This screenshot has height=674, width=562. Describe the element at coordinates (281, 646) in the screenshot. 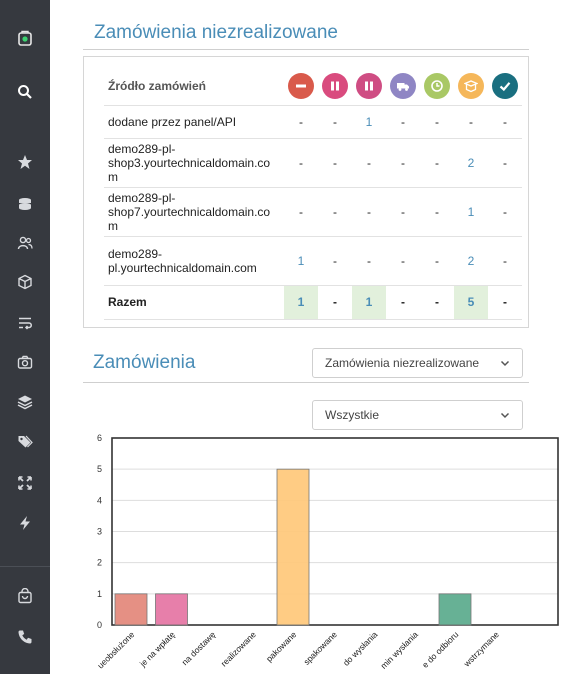

I see `x-tick-label: pakowane` at that location.